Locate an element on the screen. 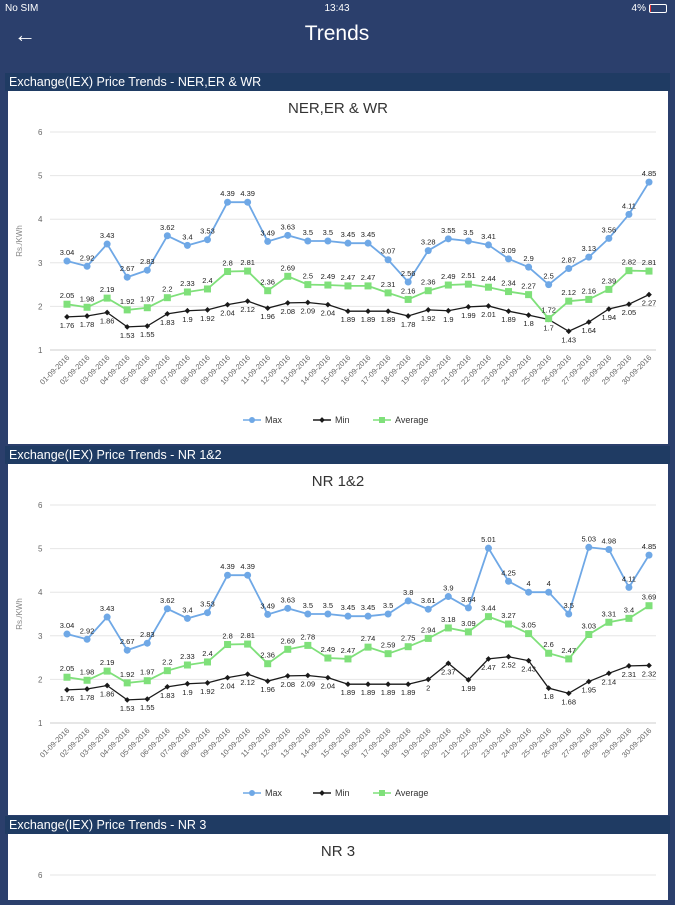 The image size is (675, 905). data-label: 3.61 is located at coordinates (428, 600).